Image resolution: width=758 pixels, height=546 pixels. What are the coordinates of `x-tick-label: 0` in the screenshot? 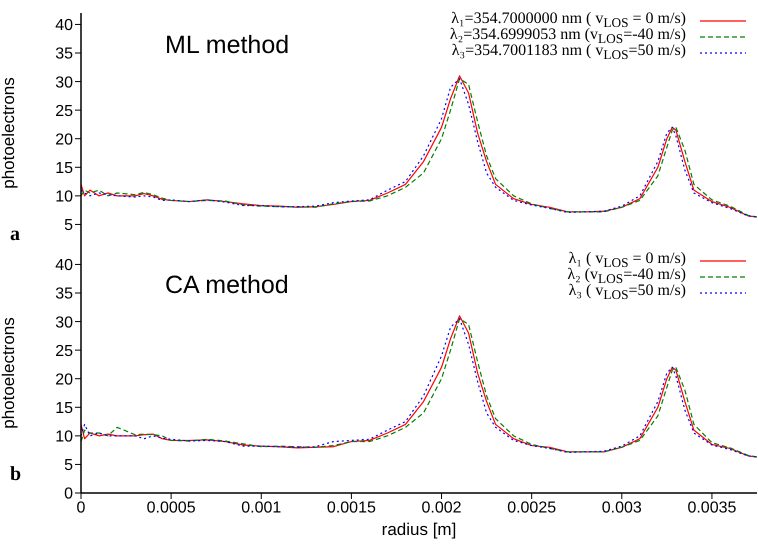 It's located at (81, 507).